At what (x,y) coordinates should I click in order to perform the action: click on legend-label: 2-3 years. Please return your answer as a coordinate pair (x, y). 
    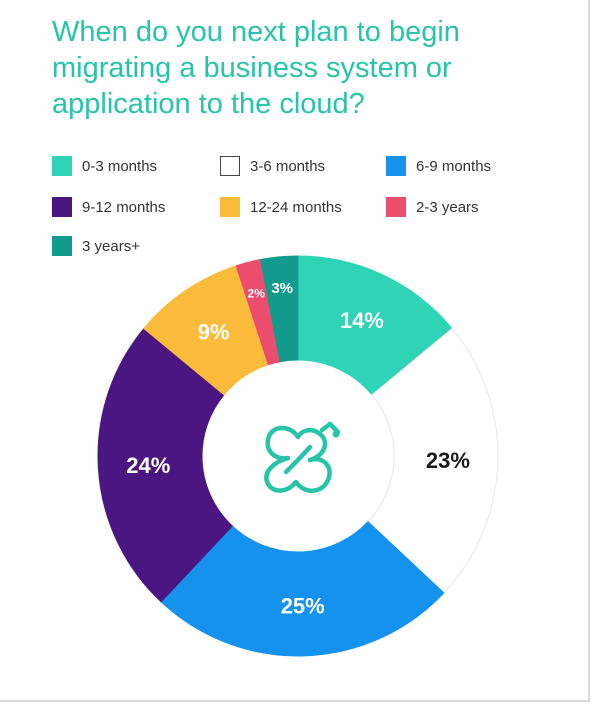
    Looking at the image, I should click on (447, 207).